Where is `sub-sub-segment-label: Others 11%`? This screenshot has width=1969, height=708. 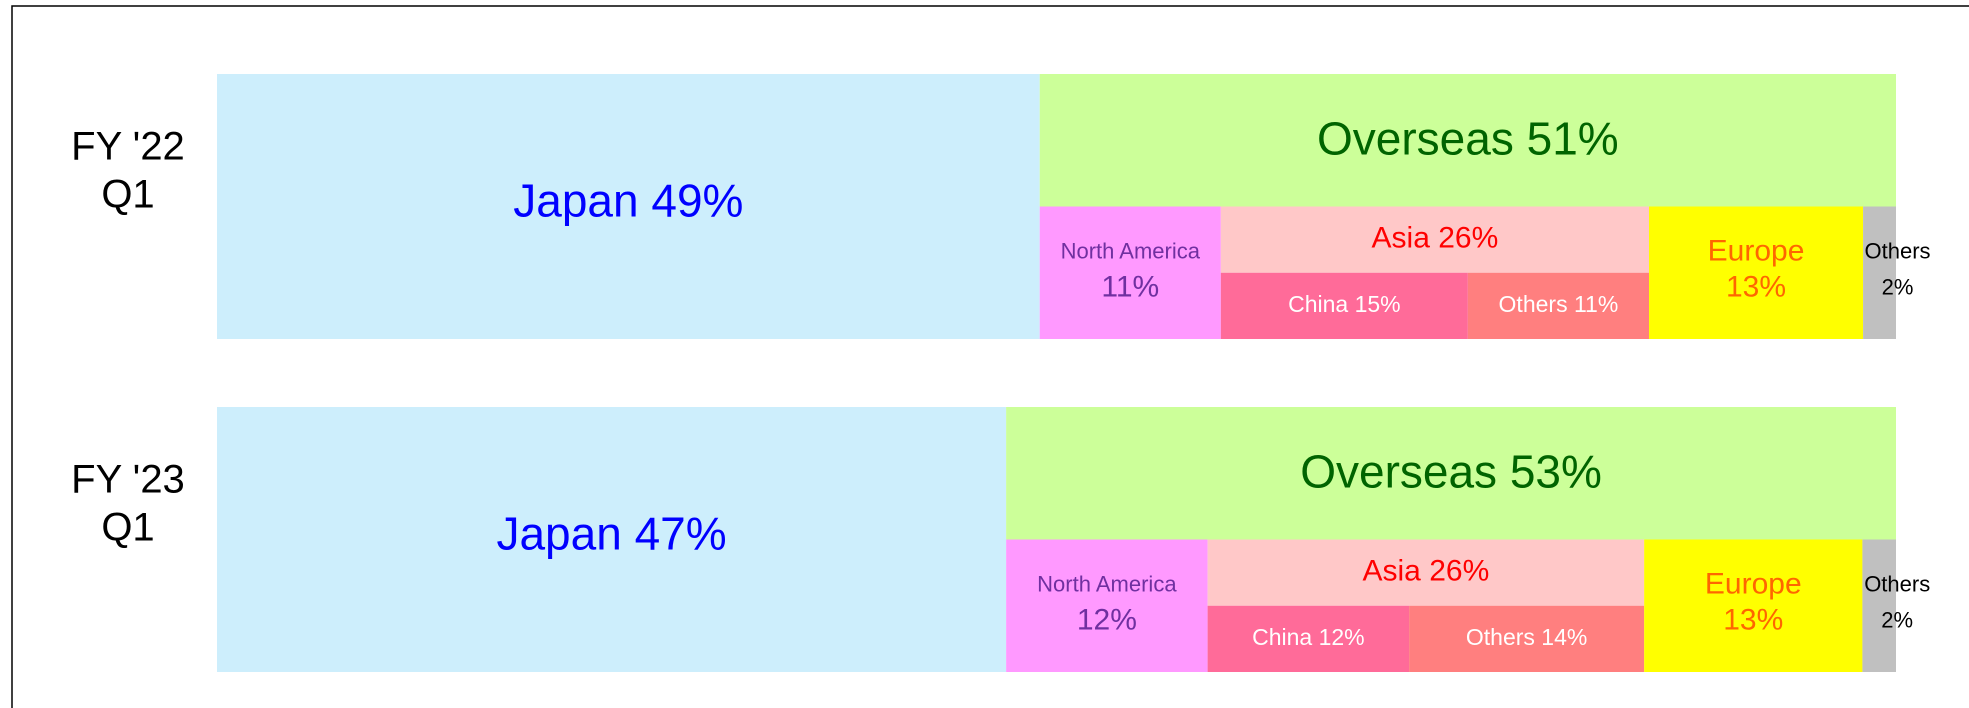
sub-sub-segment-label: Others 11% is located at coordinates (1559, 304).